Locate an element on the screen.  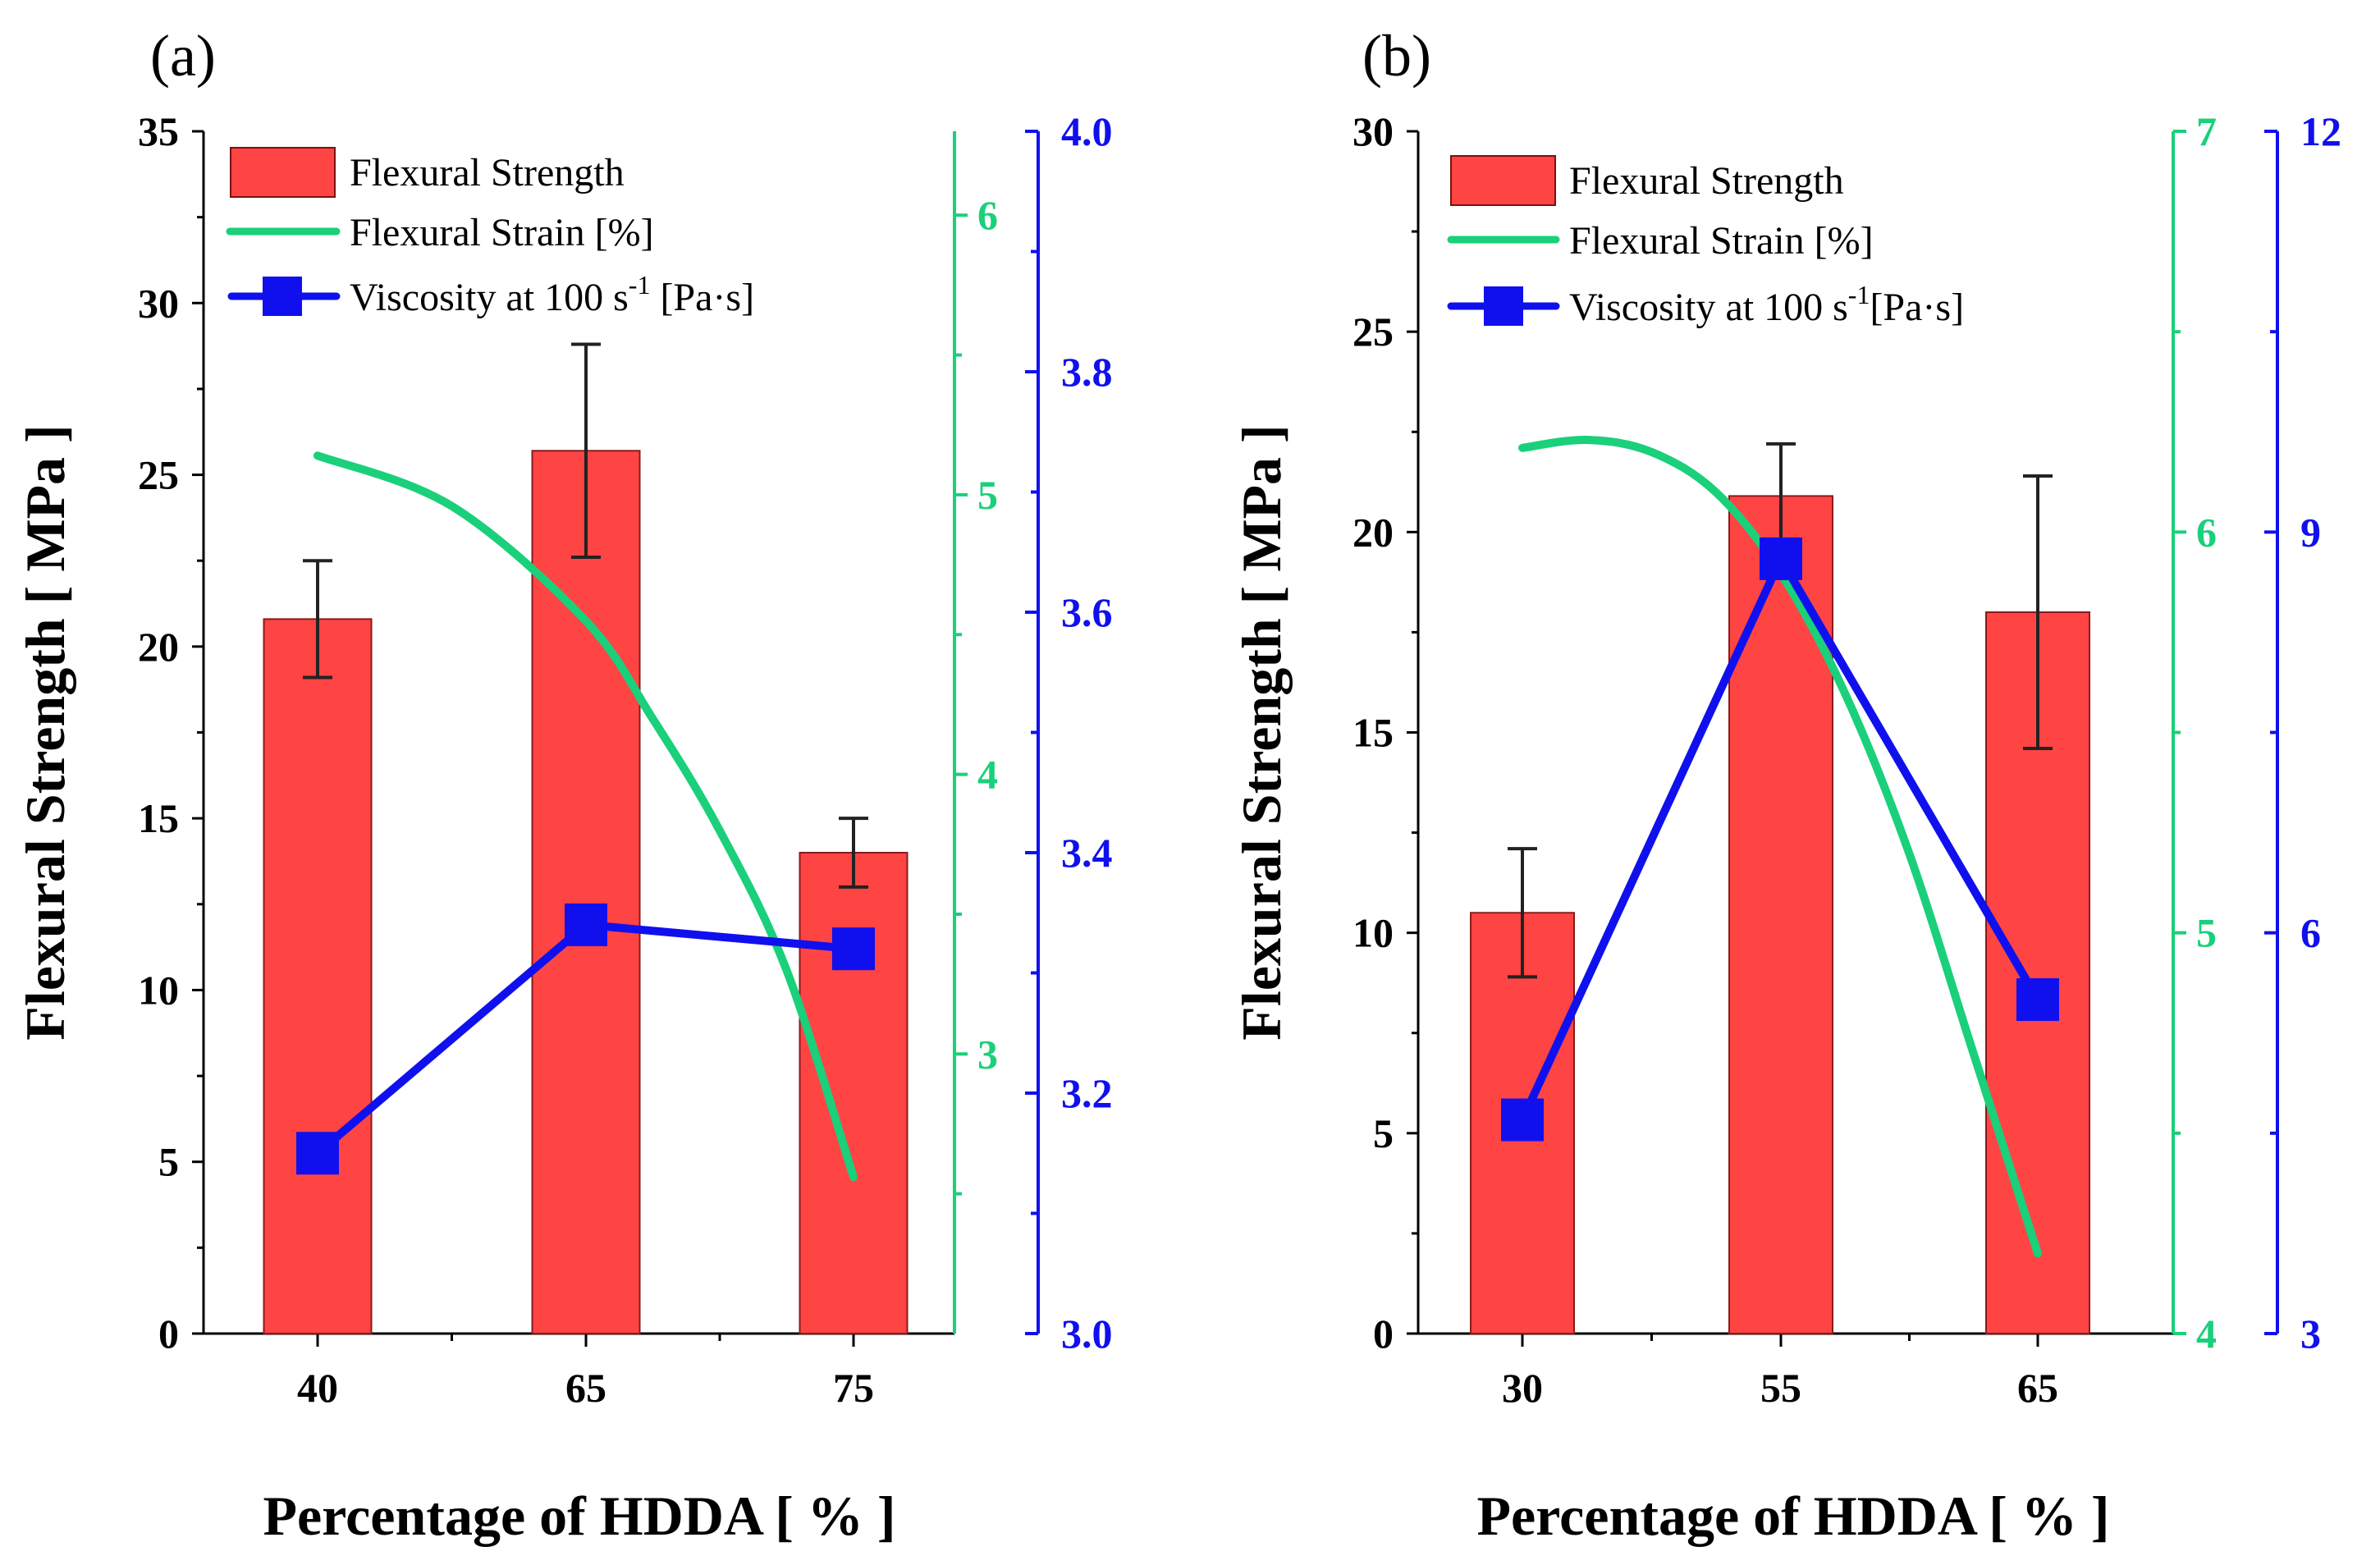
y3-tick-label: 3.6 is located at coordinates (1087, 612).